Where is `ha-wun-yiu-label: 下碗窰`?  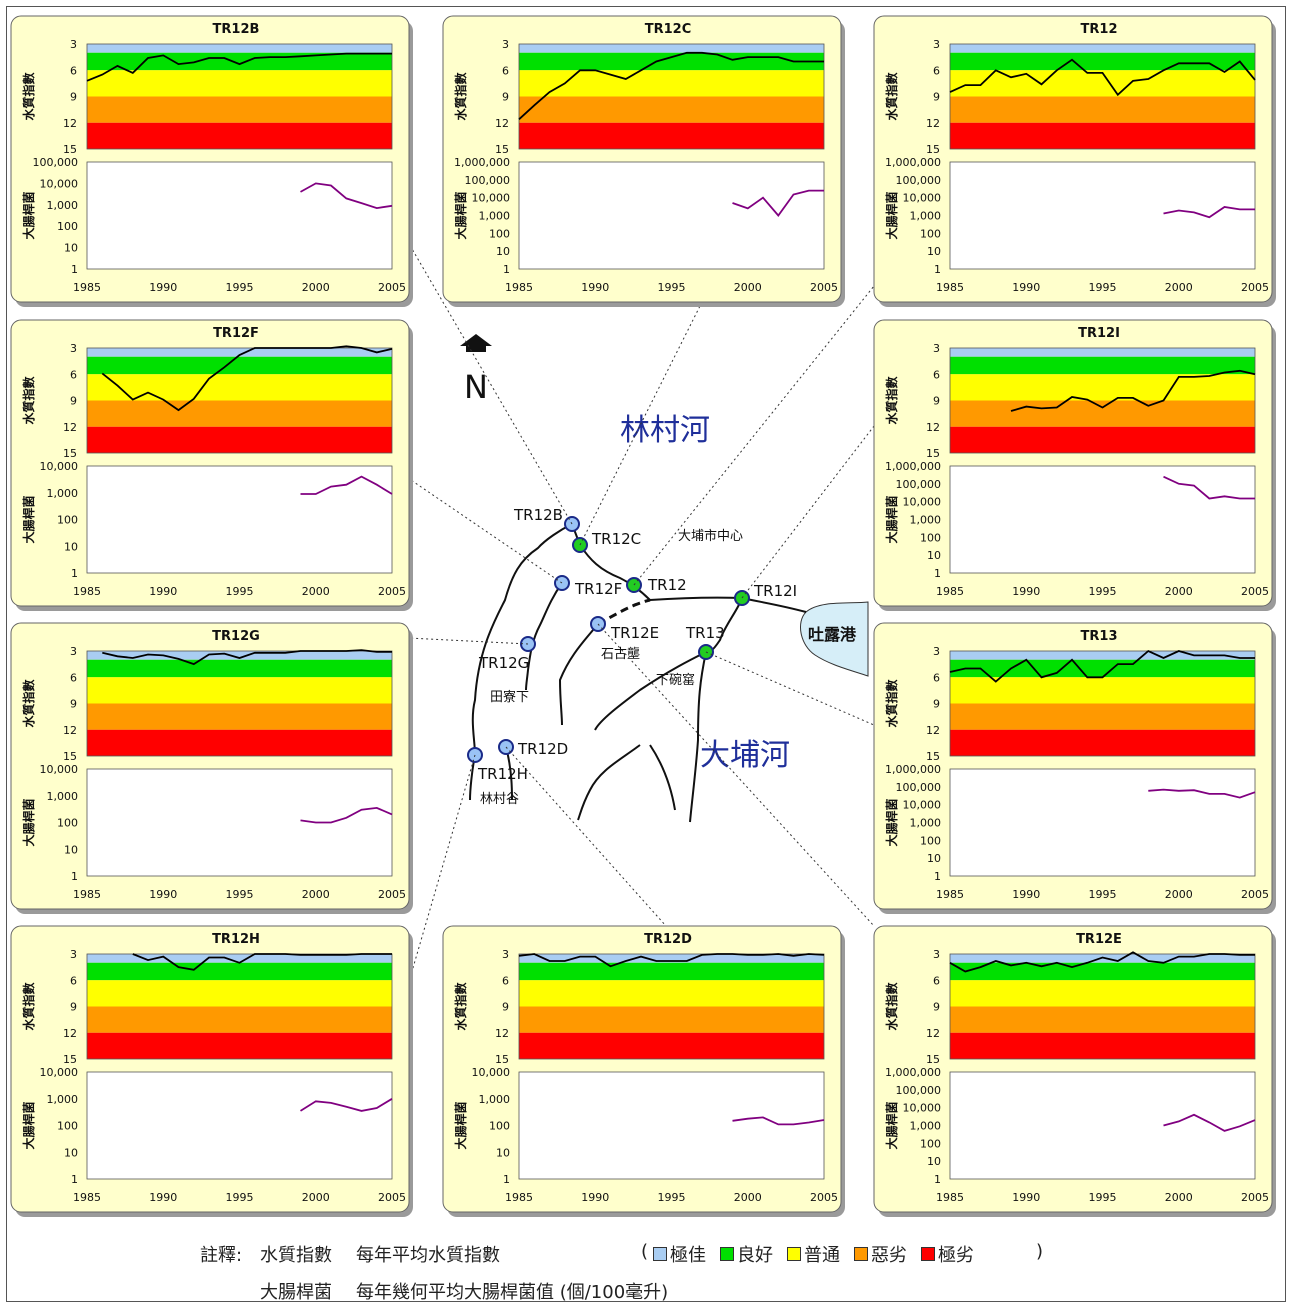 ha-wun-yiu-label: 下碗窰 is located at coordinates (675, 680).